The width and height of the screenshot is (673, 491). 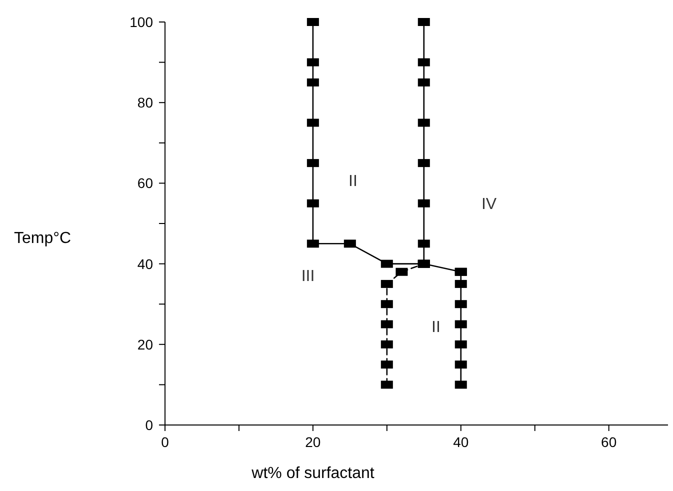 What do you see at coordinates (609, 442) in the screenshot?
I see `x-tick-label: 60` at bounding box center [609, 442].